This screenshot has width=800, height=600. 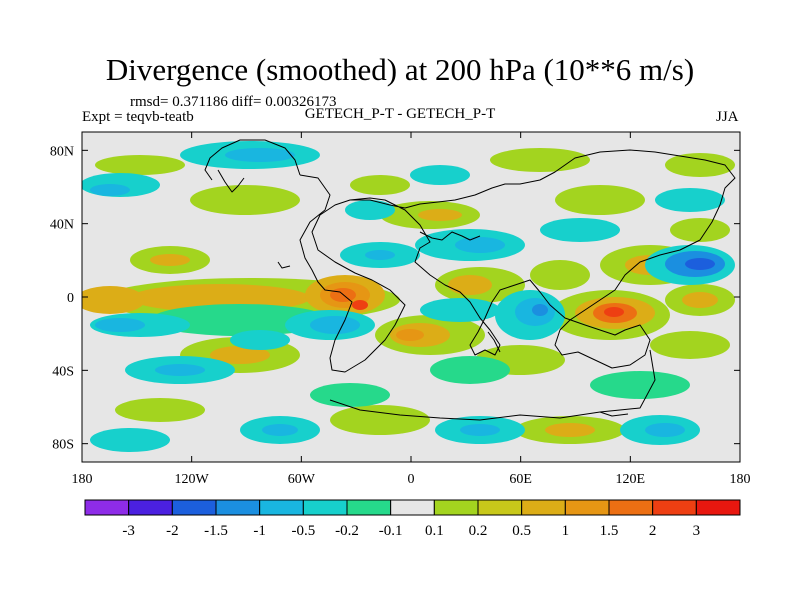 I want to click on stats-text: rmsd= 0.371186 diff= 0.00326173, so click(x=233, y=102).